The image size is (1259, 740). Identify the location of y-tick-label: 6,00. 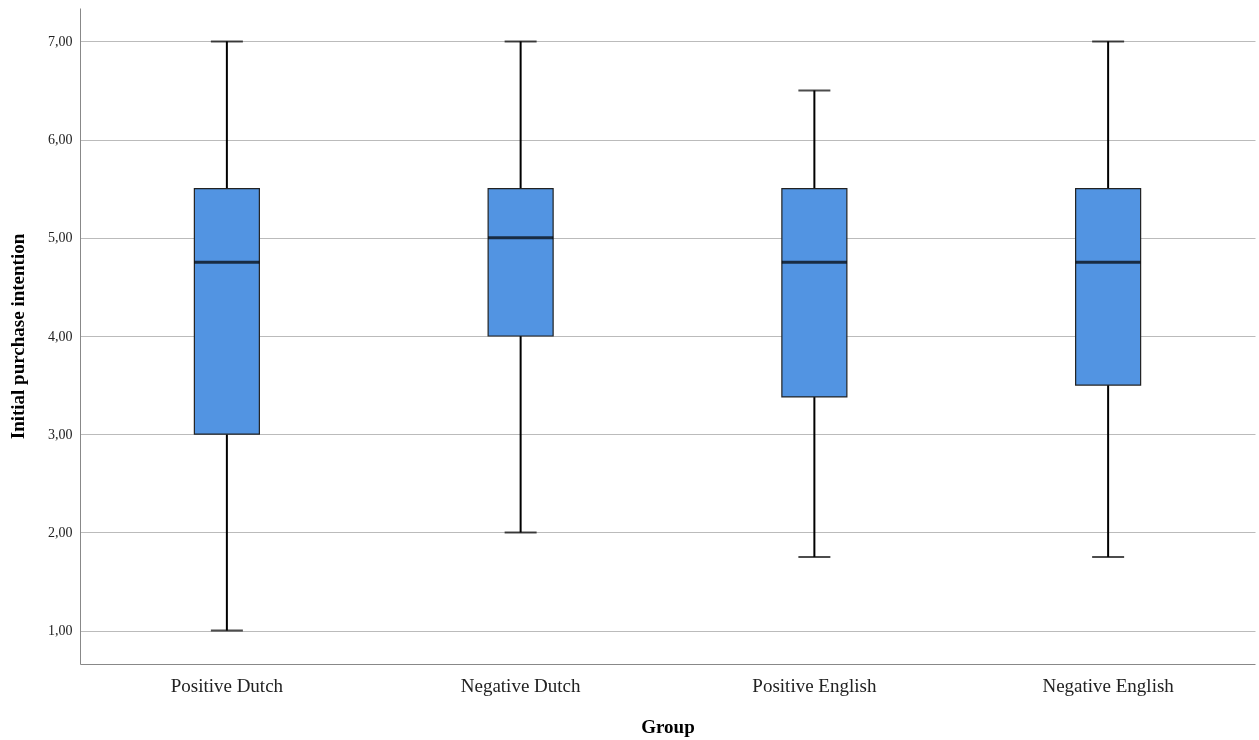
(60, 140).